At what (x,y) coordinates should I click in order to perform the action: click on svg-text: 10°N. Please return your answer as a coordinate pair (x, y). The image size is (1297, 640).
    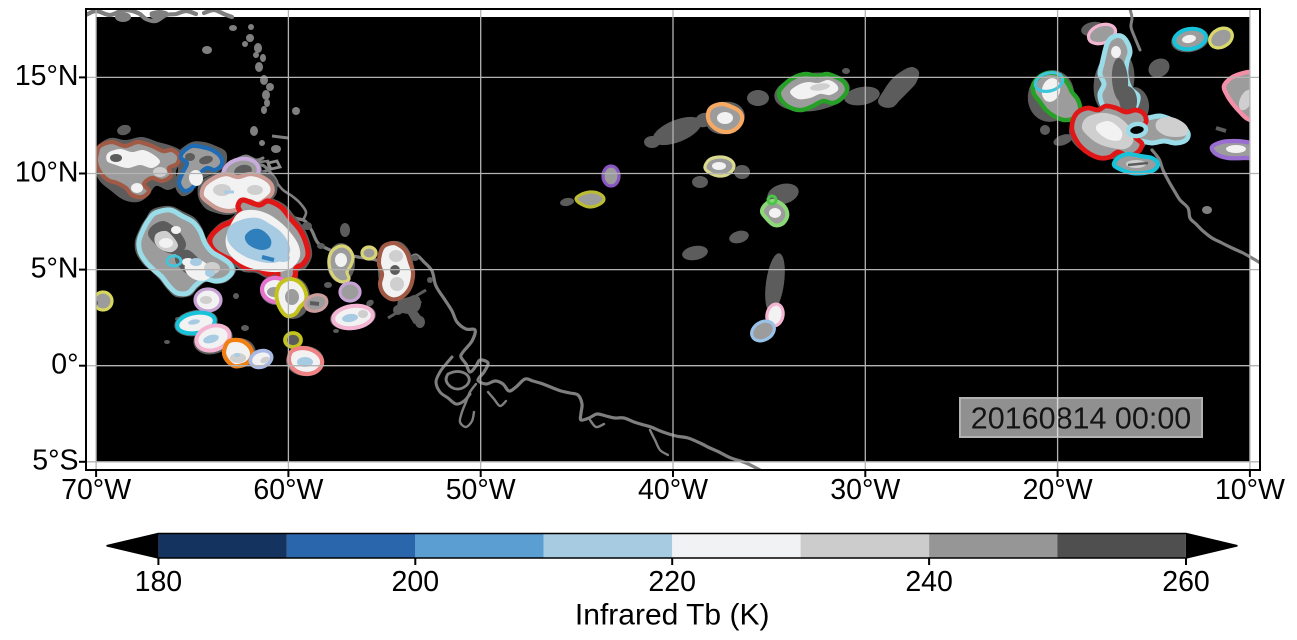
    Looking at the image, I should click on (47, 172).